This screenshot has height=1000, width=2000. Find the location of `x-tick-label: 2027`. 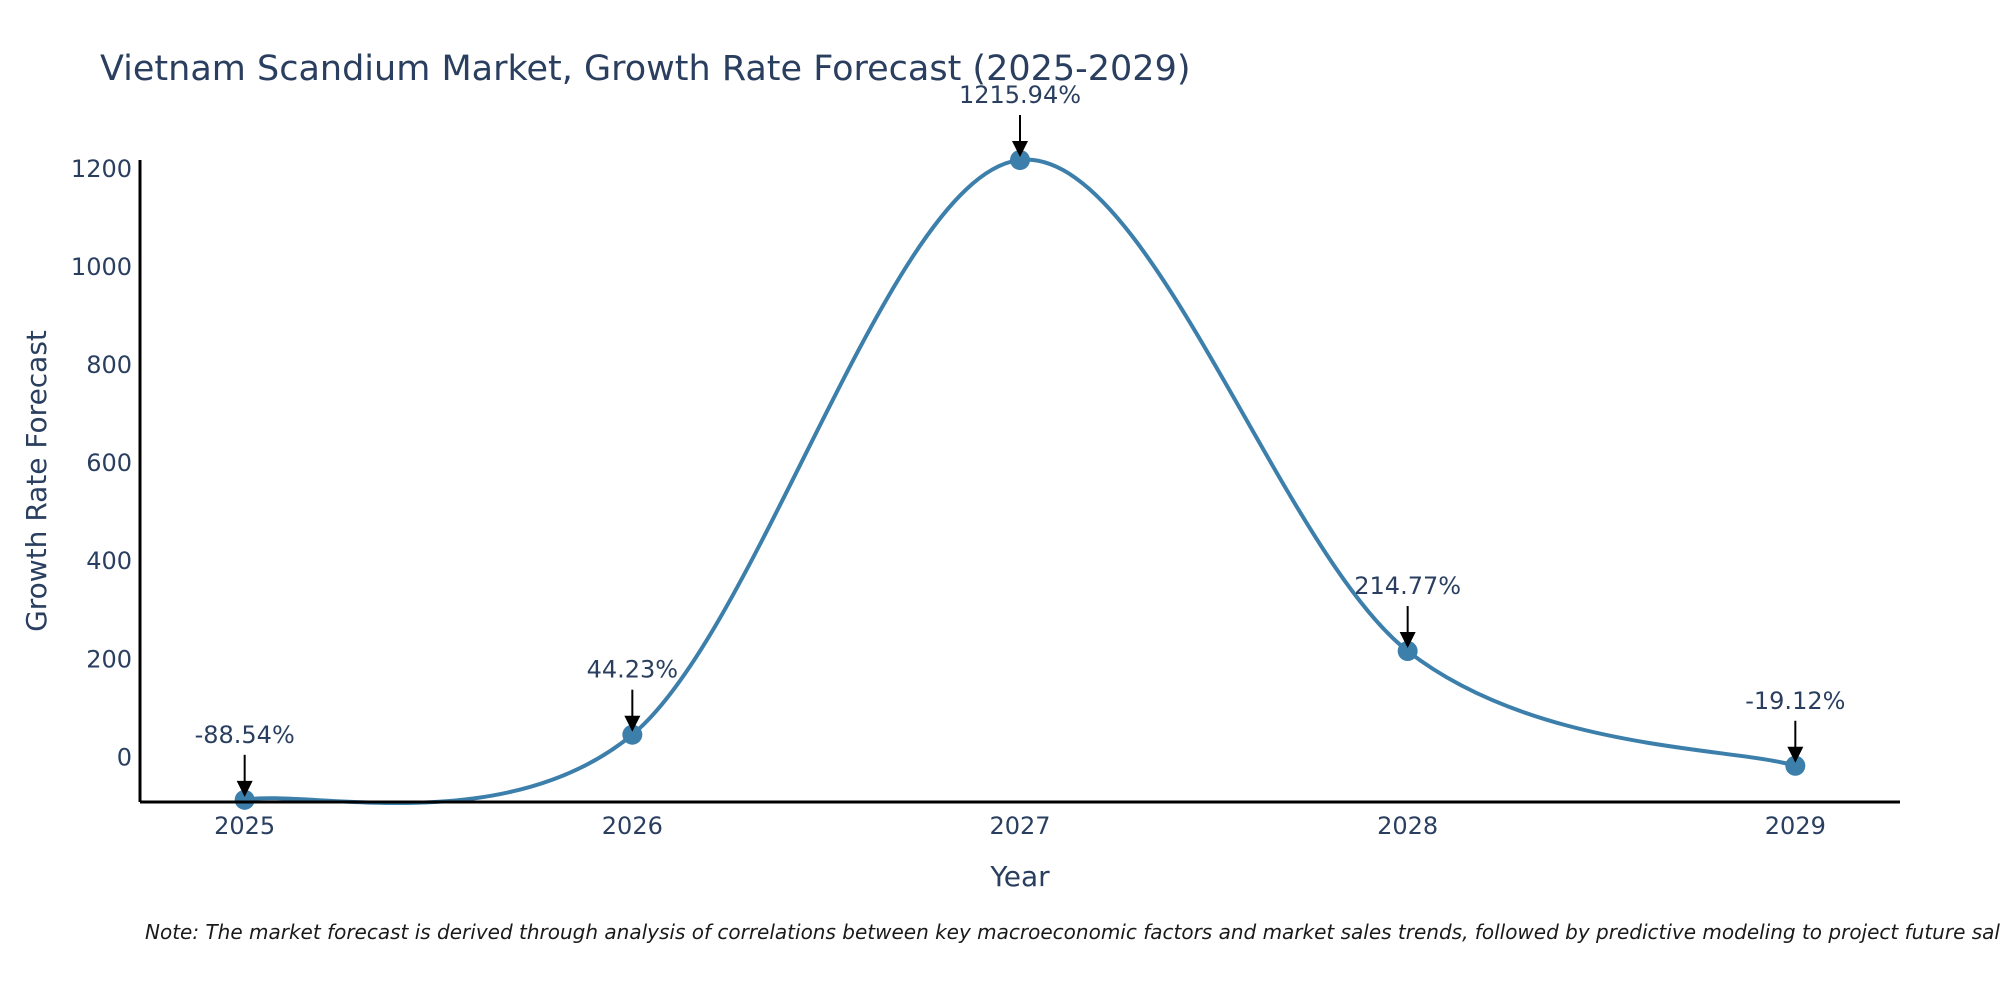

x-tick-label: 2027 is located at coordinates (1019, 826).